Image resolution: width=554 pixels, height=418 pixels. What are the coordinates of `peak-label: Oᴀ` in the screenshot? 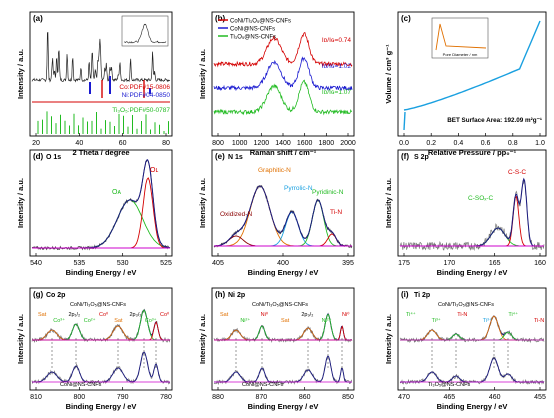 It's located at (116, 192).